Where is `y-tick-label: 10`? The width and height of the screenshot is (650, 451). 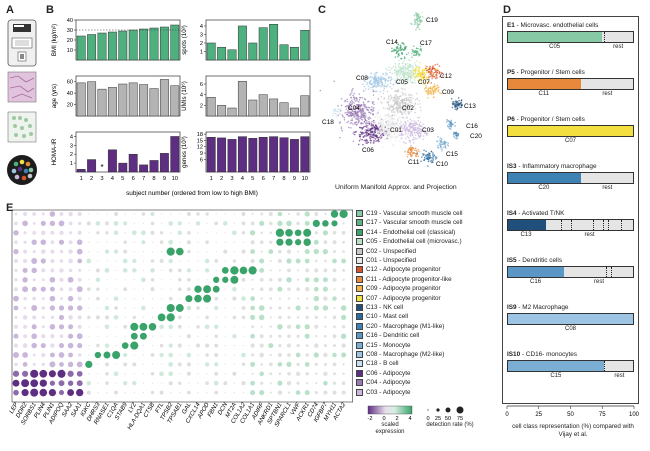 y-tick-label: 10 is located at coordinates (70, 51).